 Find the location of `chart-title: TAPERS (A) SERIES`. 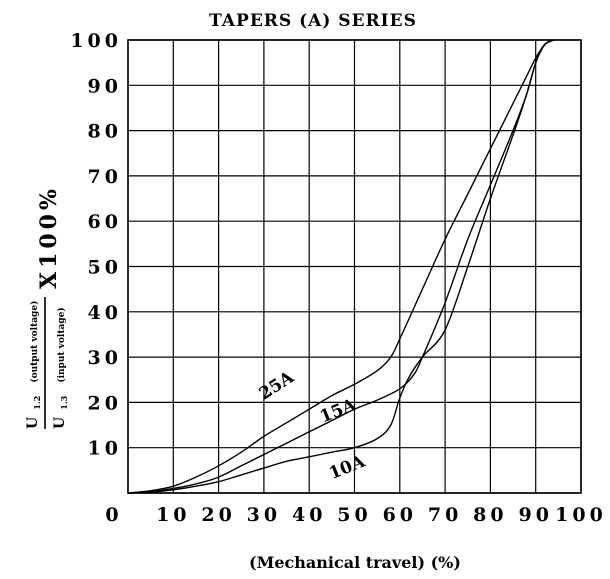

chart-title: TAPERS (A) SERIES is located at coordinates (313, 21).